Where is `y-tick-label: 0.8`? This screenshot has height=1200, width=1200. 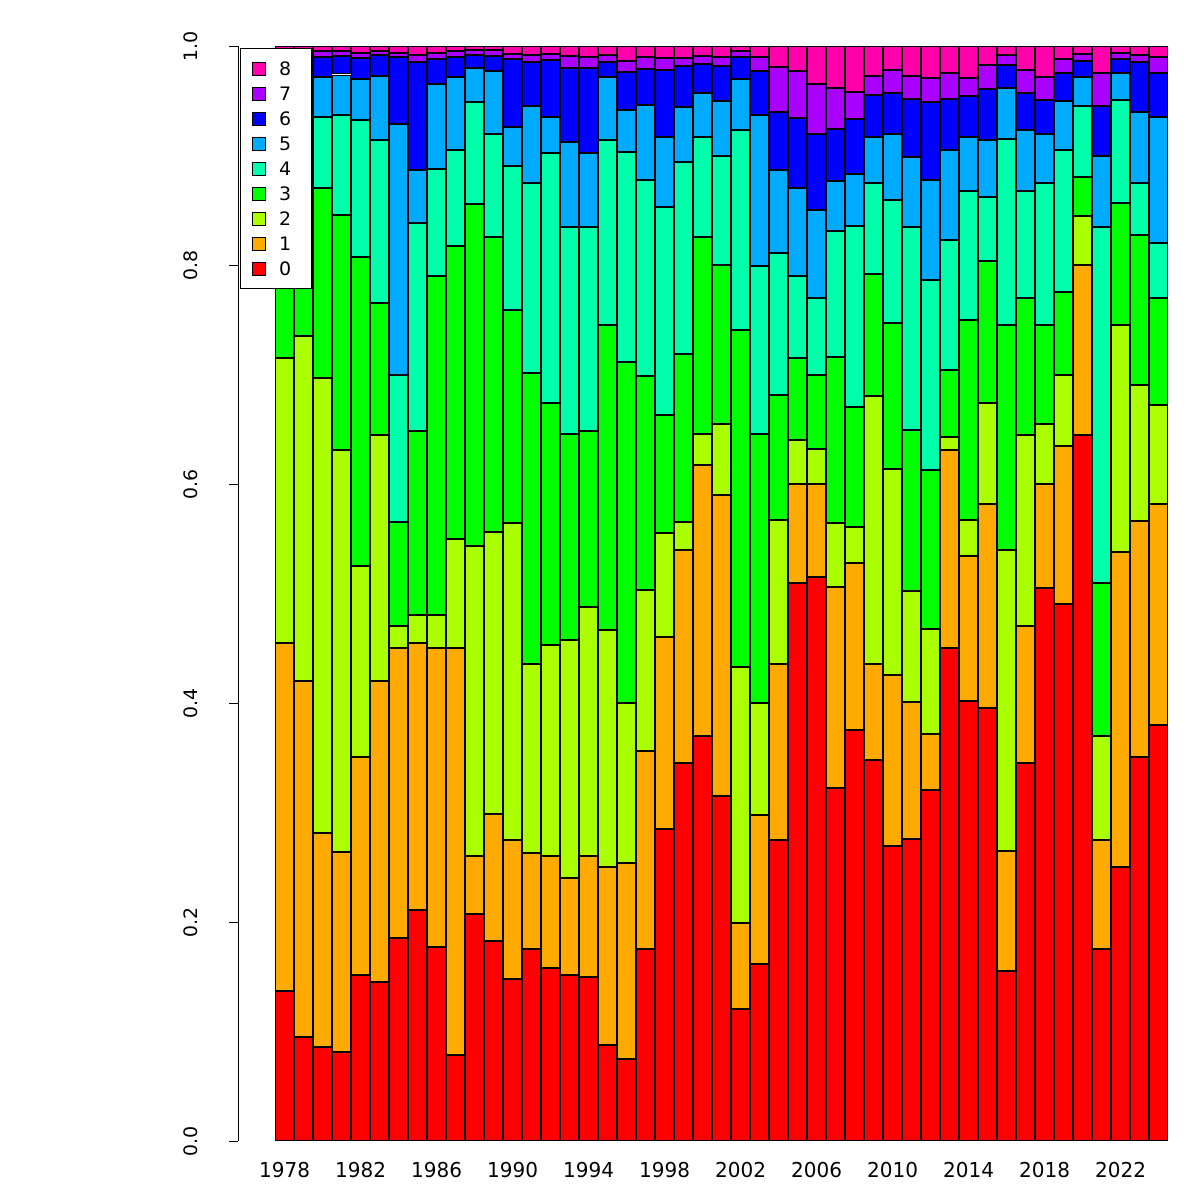
y-tick-label: 0.8 is located at coordinates (191, 265).